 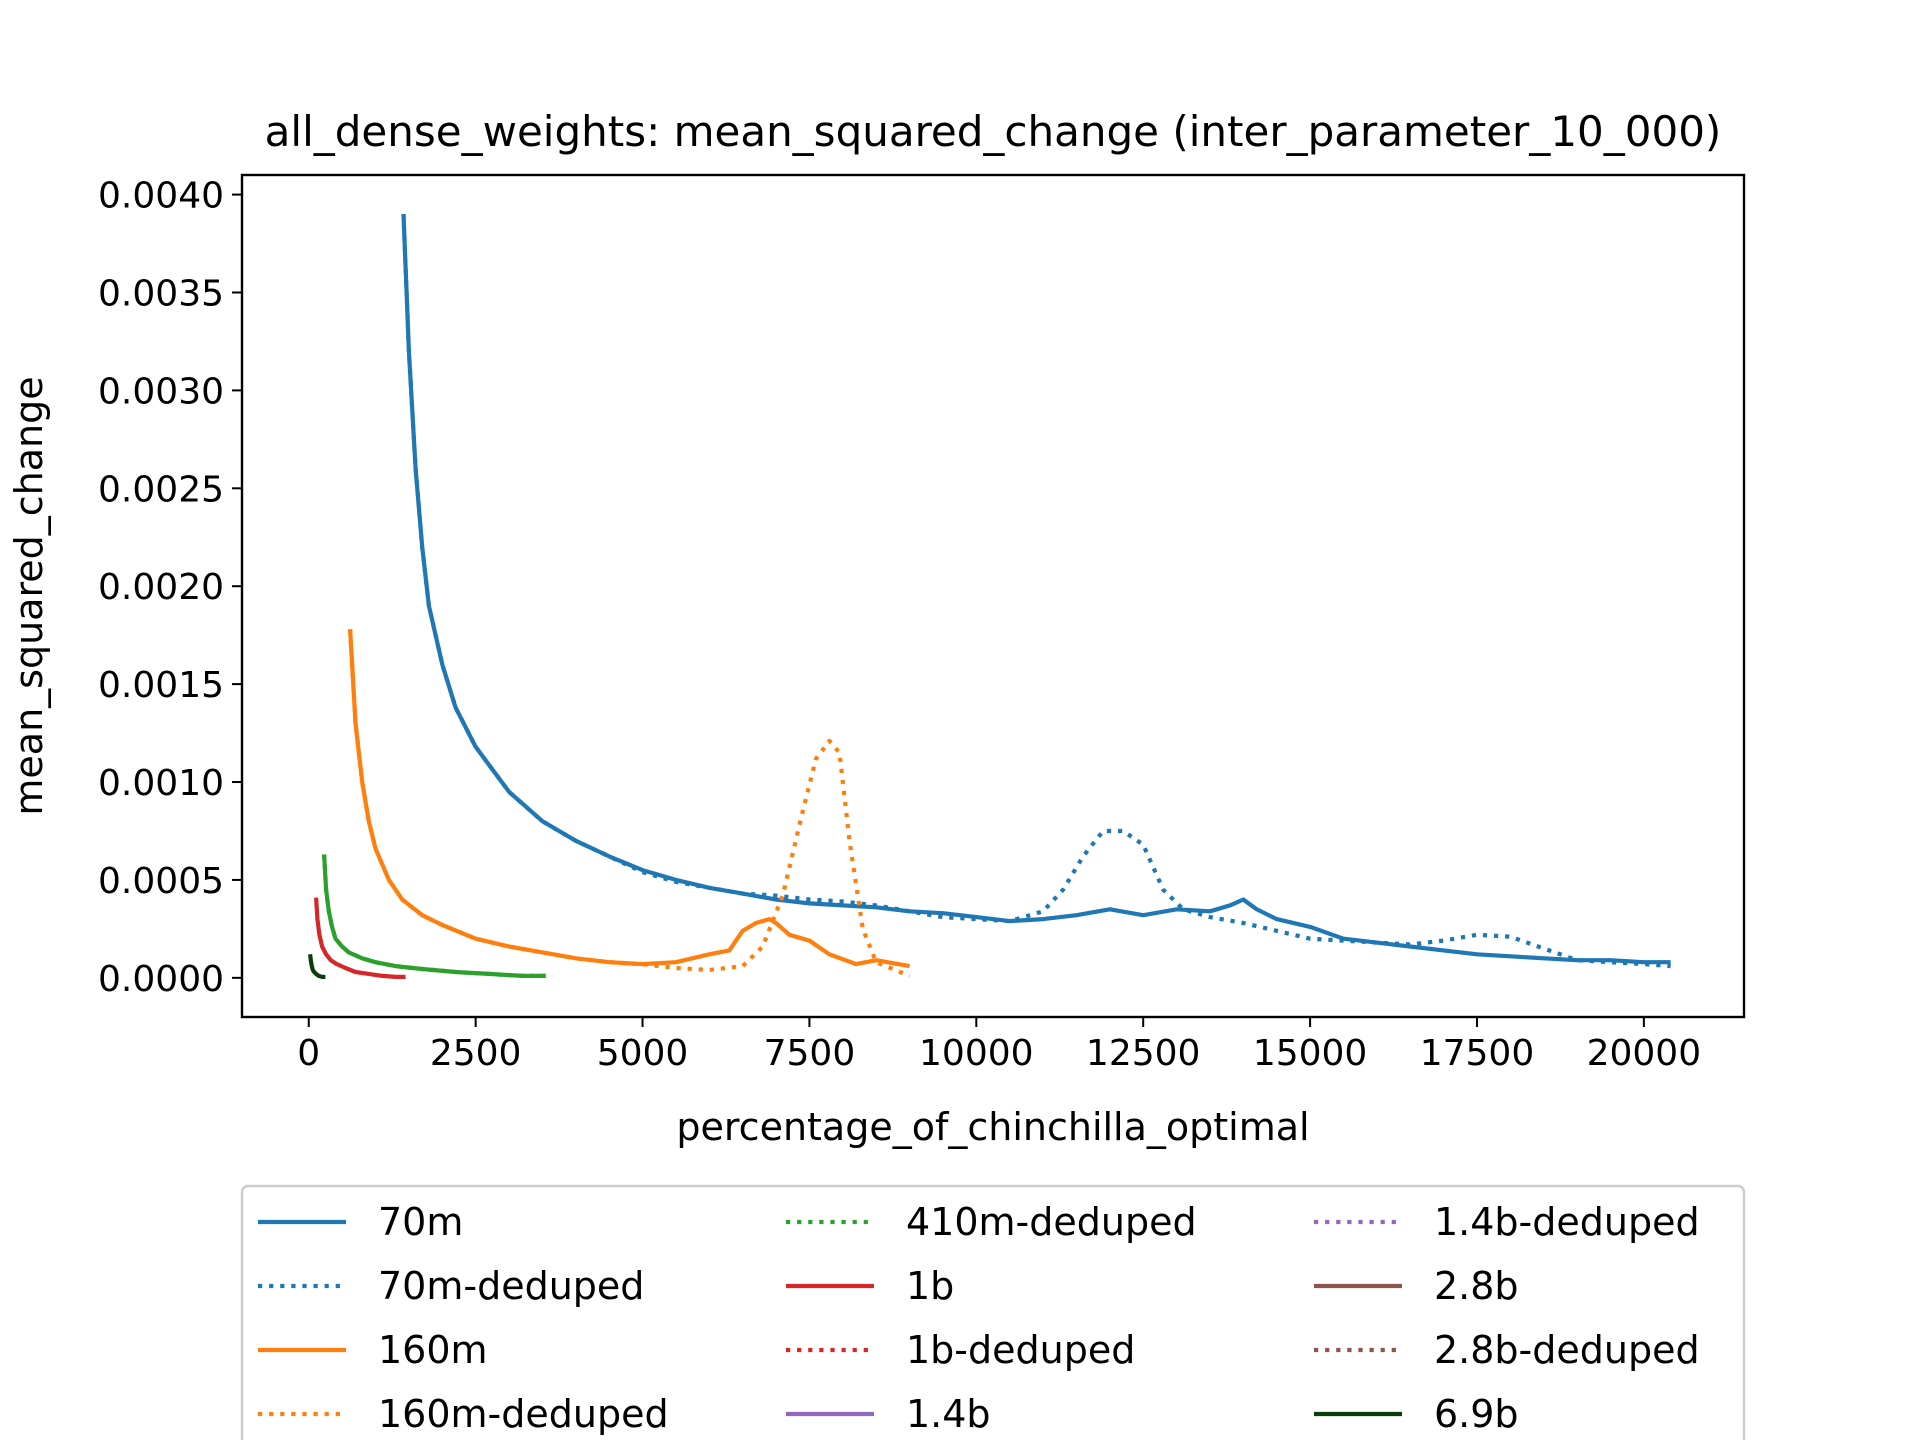 What do you see at coordinates (1310, 1053) in the screenshot?
I see `x-tick-label: 15000` at bounding box center [1310, 1053].